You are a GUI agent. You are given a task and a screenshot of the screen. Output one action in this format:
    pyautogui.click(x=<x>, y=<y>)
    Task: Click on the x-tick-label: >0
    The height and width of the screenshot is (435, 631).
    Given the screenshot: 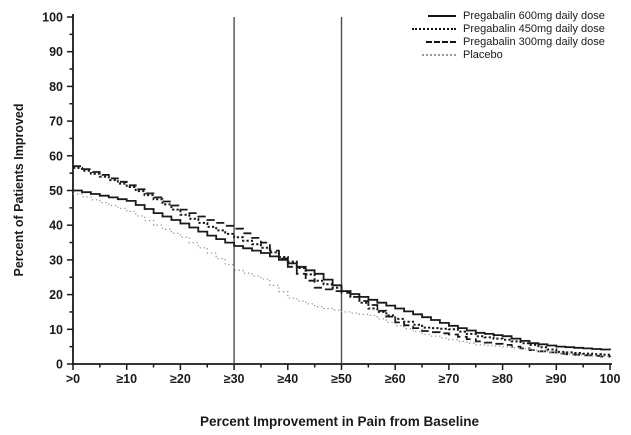 What is the action you would take?
    pyautogui.click(x=73, y=379)
    